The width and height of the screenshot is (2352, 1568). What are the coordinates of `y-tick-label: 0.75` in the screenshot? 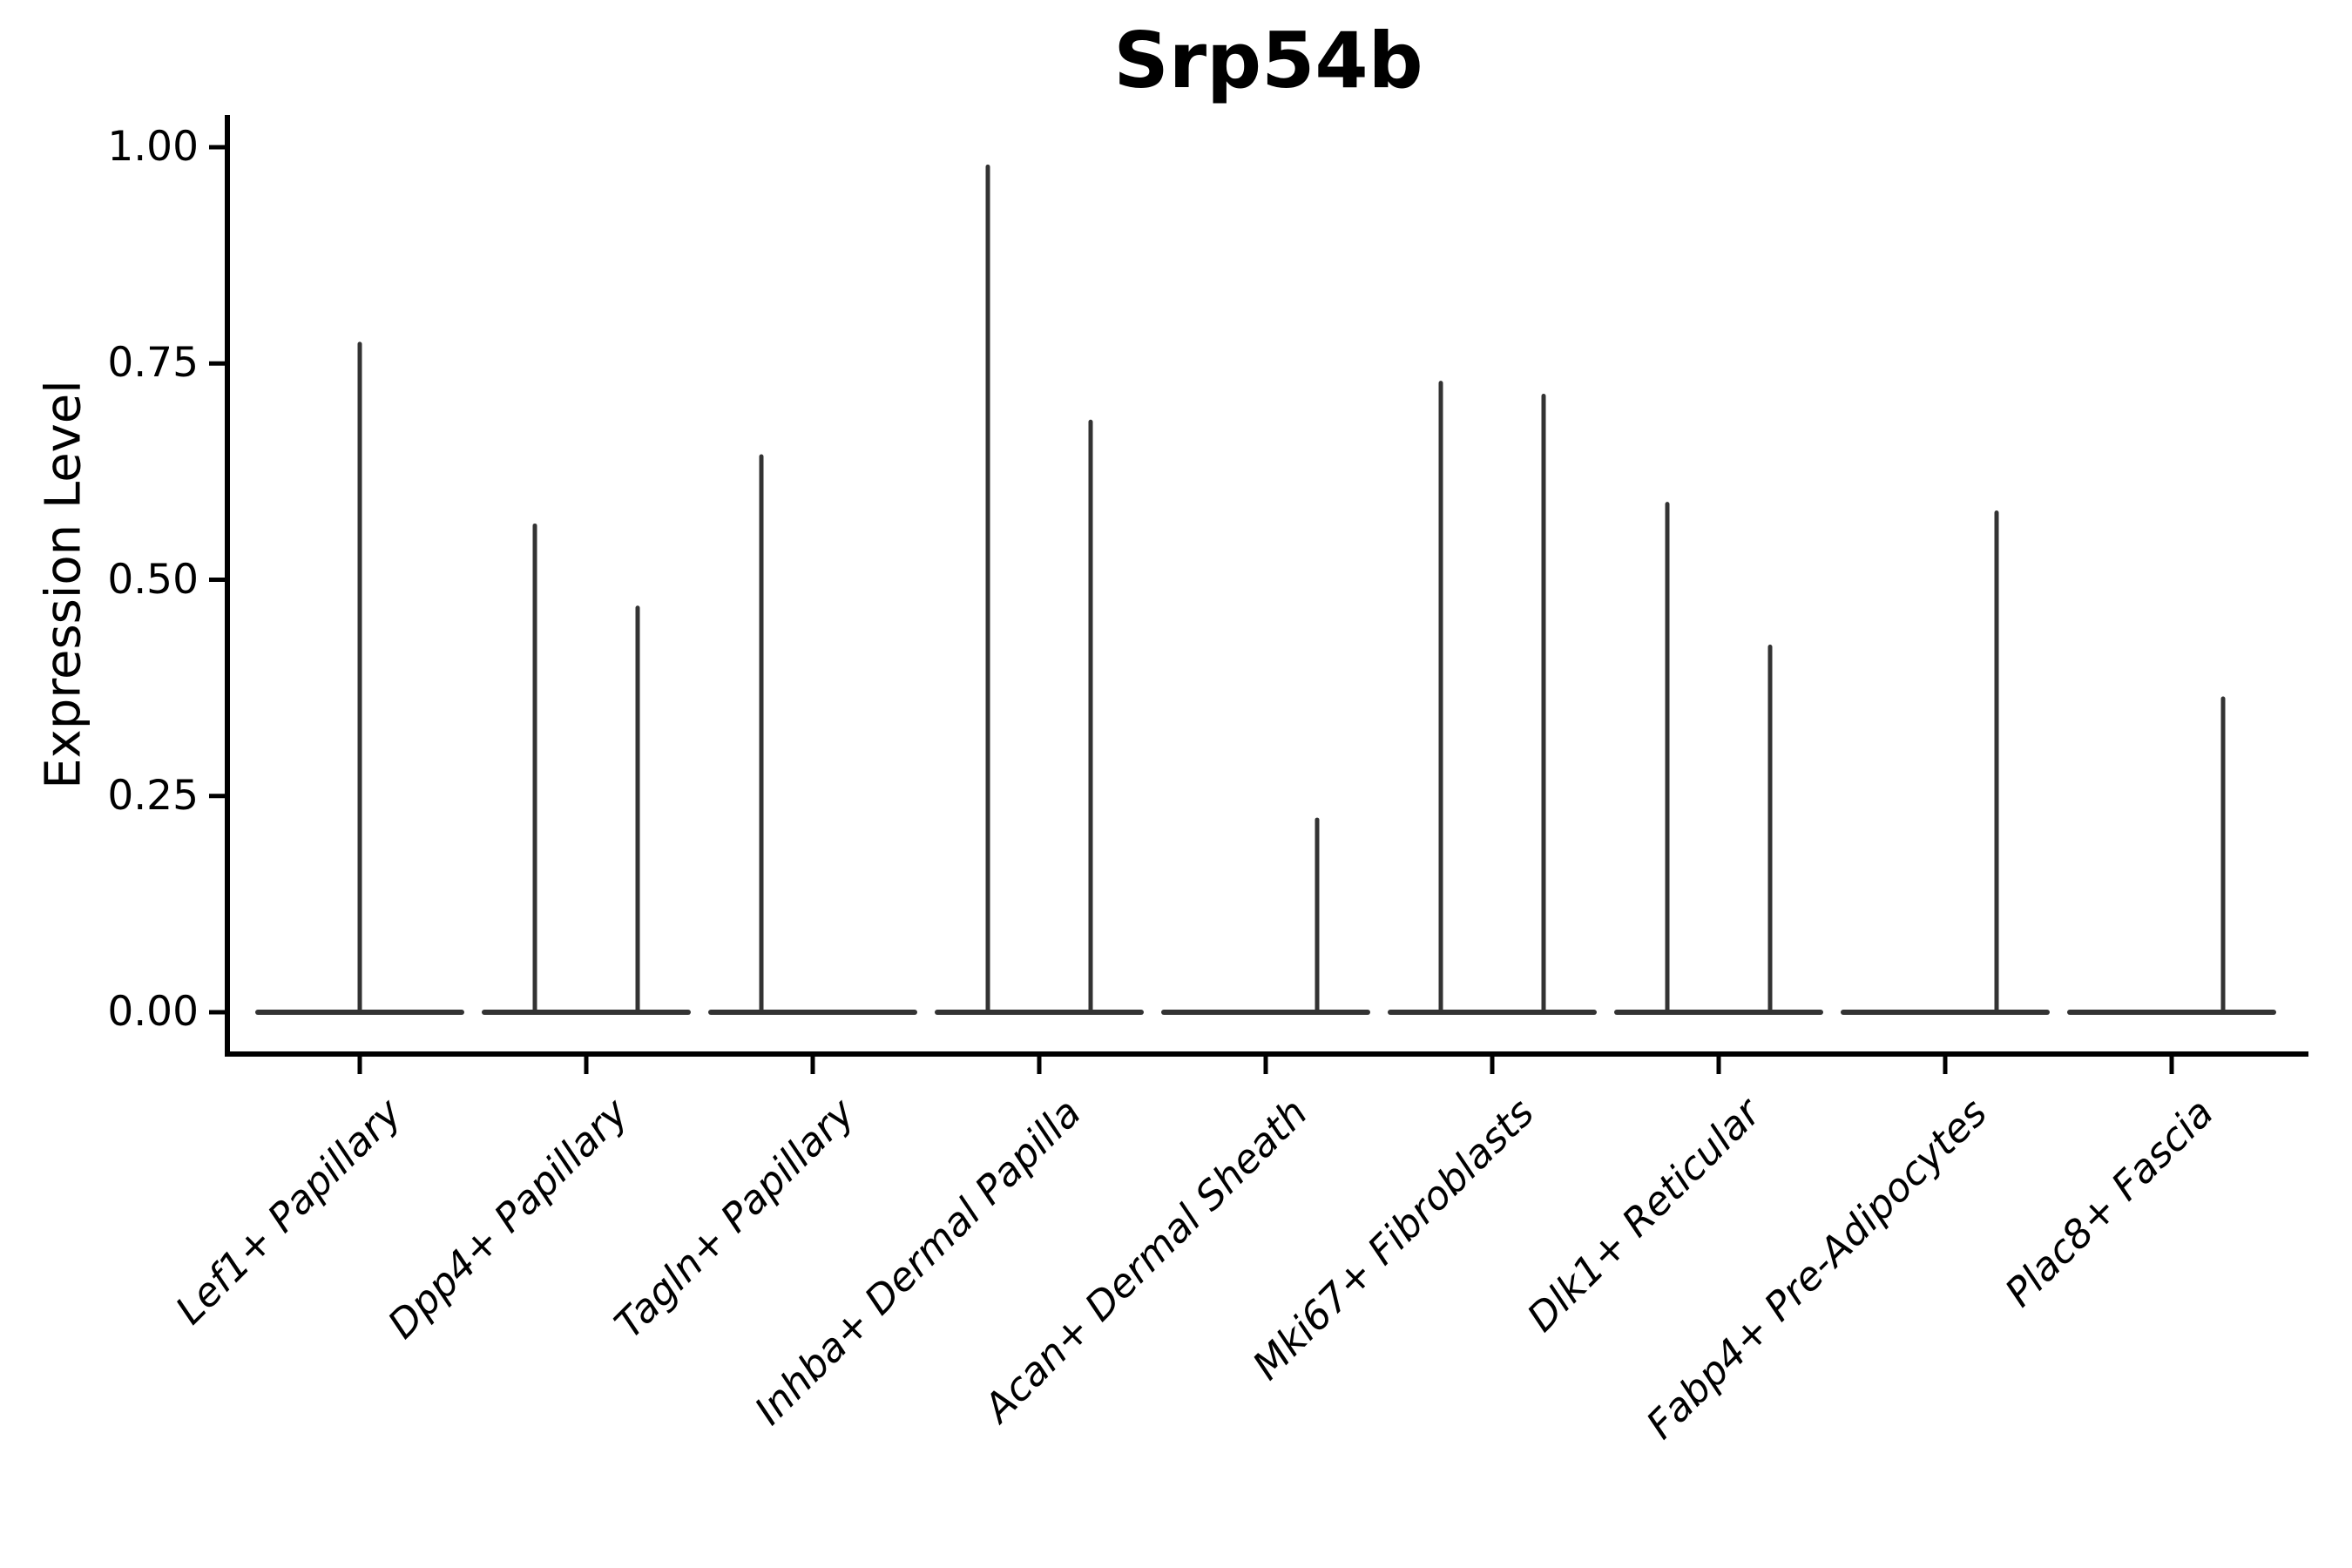 It's located at (153, 363).